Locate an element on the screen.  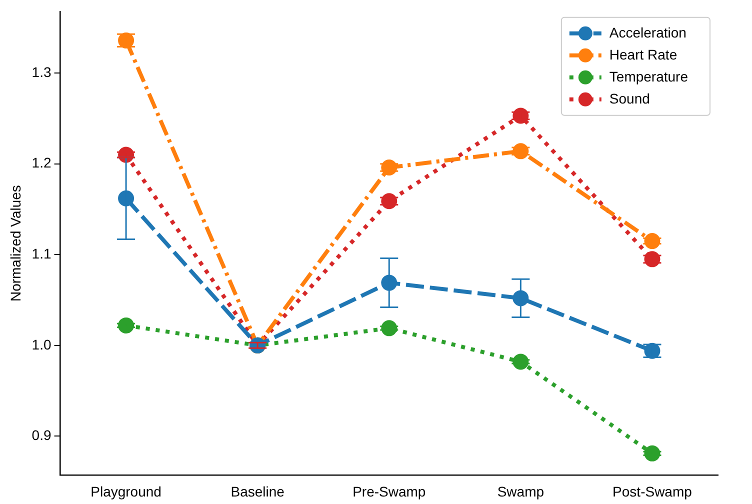
x-tick-label: Baseline is located at coordinates (257, 491).